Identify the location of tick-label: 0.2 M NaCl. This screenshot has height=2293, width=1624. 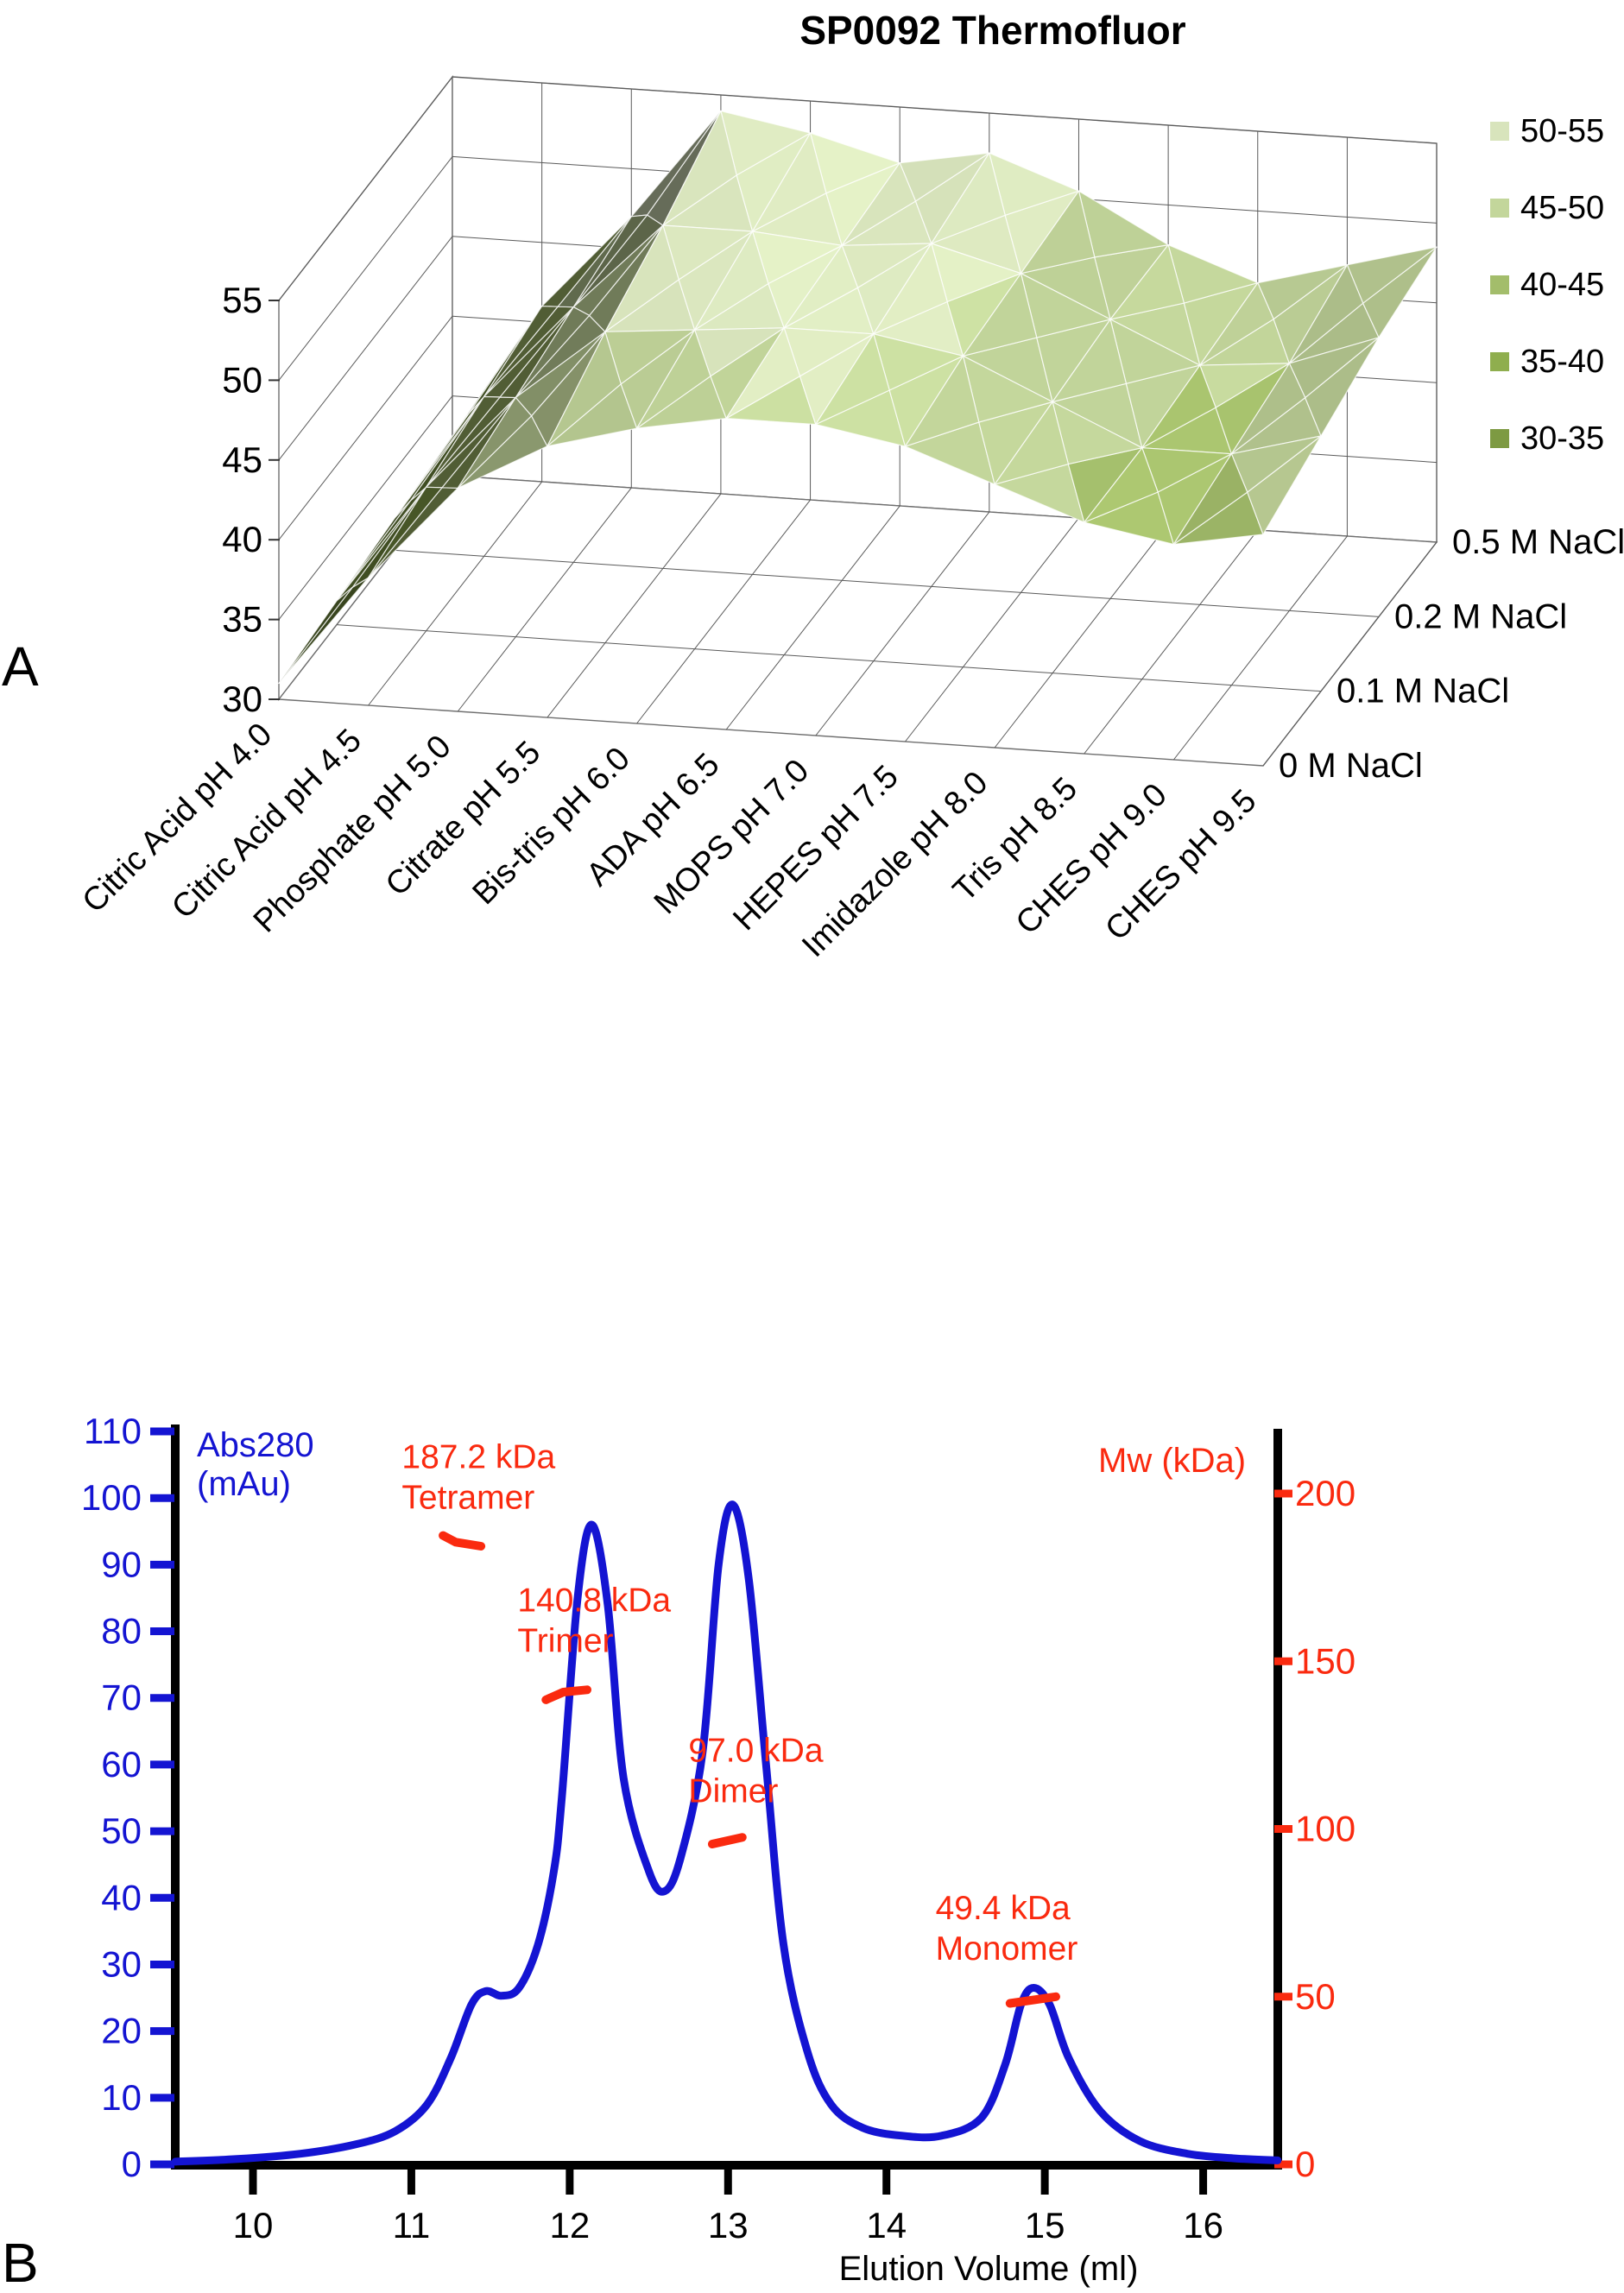
(1480, 616).